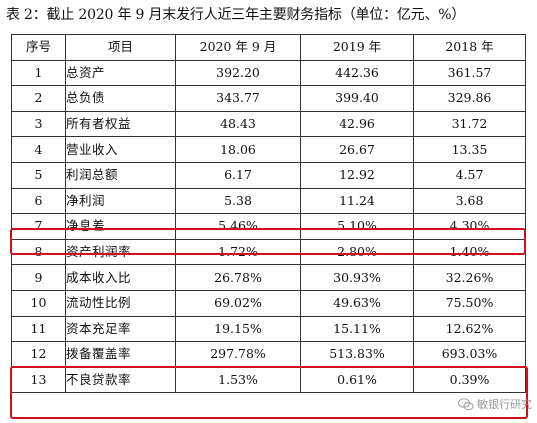 This screenshot has width=537, height=423. I want to click on value-2018: 31.72, so click(469, 124).